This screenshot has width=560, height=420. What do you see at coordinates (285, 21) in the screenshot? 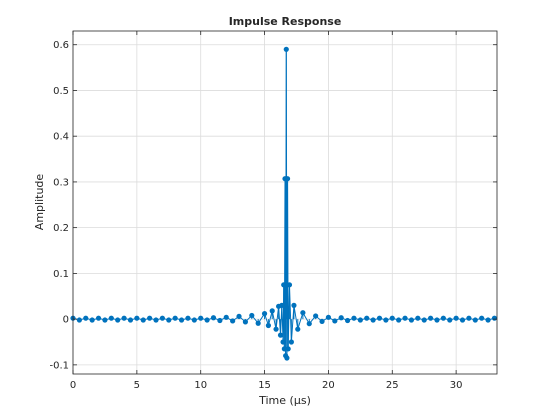
I see `chart-title: Impulse Response` at bounding box center [285, 21].